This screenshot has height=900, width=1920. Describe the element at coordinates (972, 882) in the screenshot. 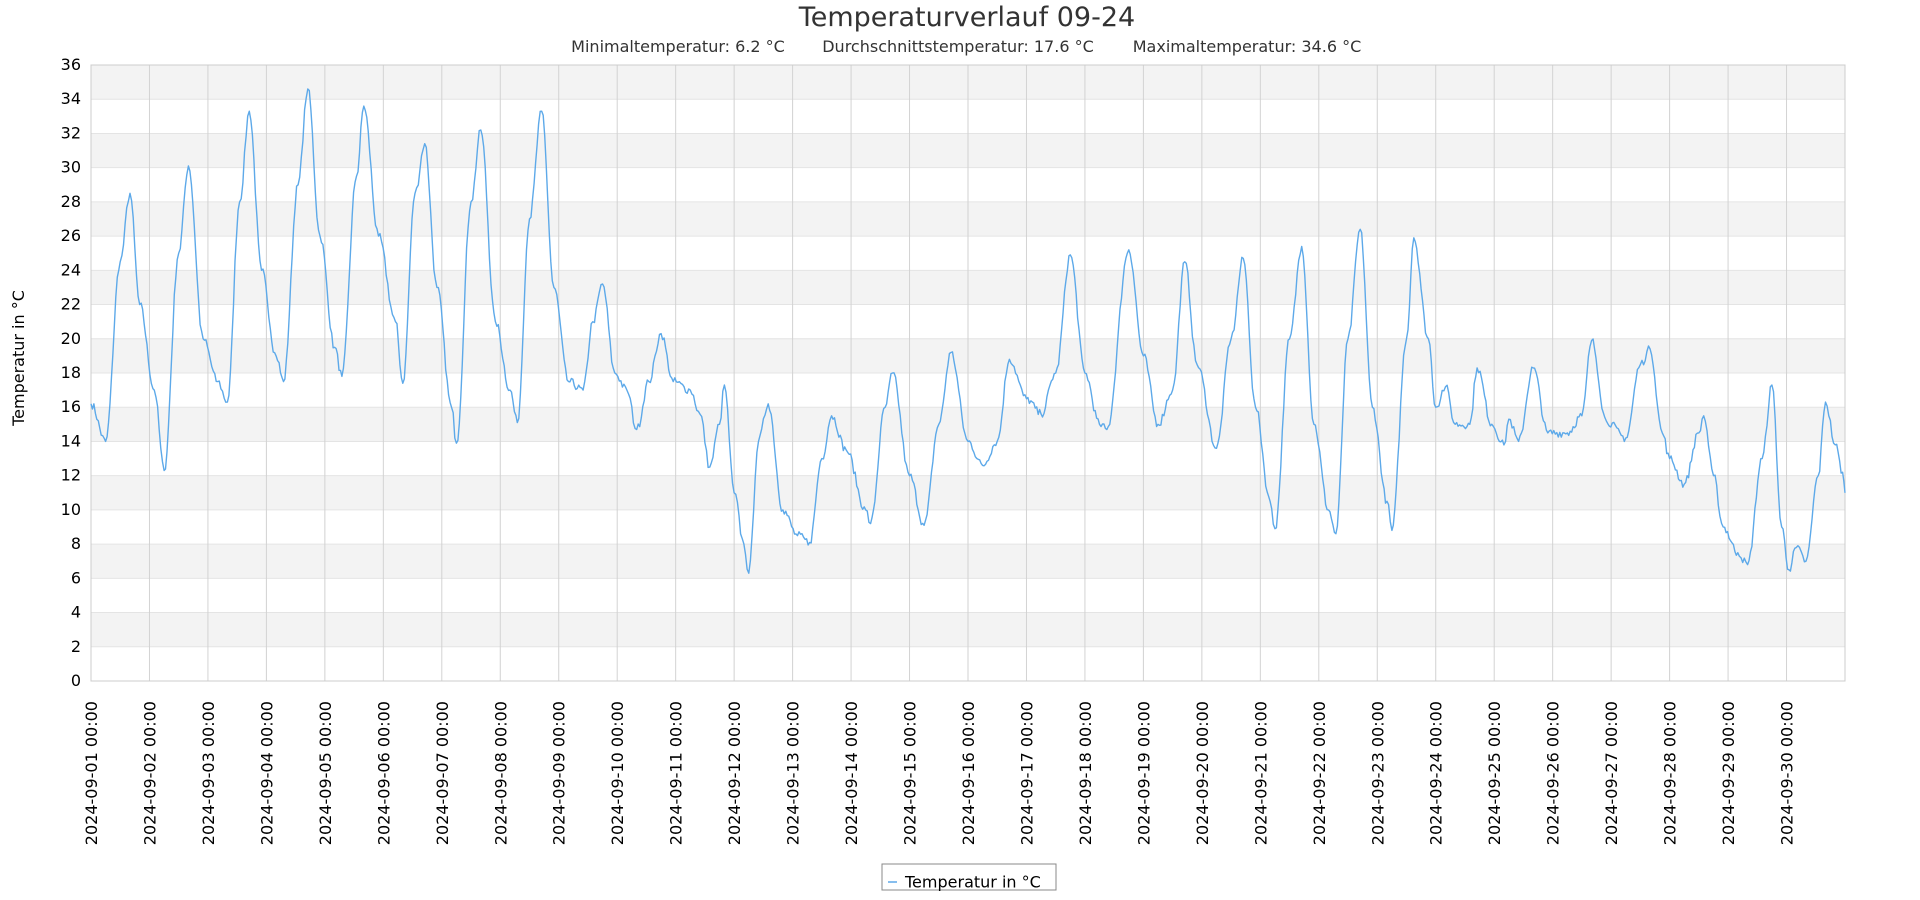

I see `legend-label: Temperatur in °C` at that location.